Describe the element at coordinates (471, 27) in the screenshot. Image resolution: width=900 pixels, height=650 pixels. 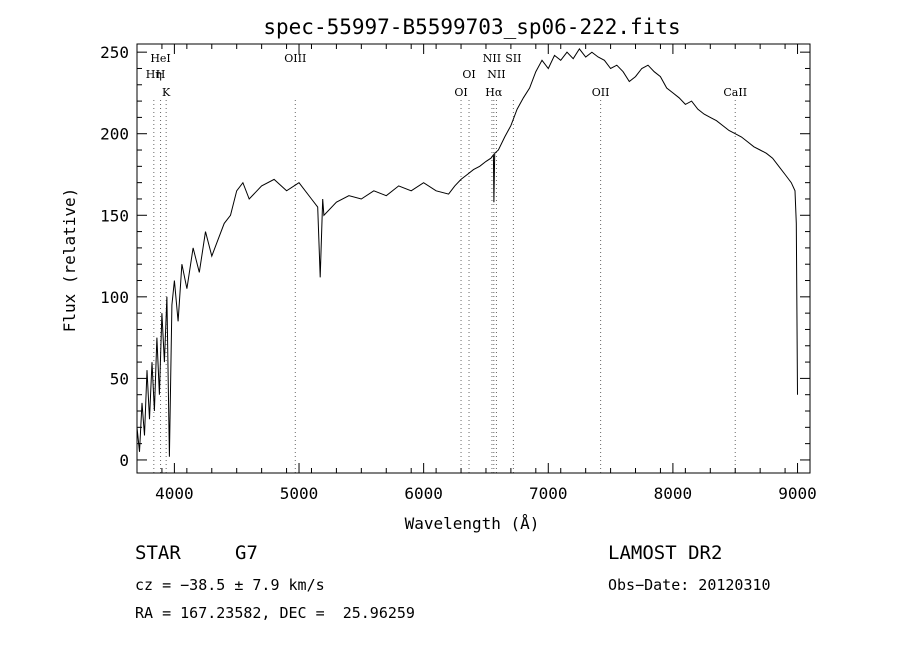
I see `chart-title: spec-55997-B5599703_sp06-222.fits` at that location.